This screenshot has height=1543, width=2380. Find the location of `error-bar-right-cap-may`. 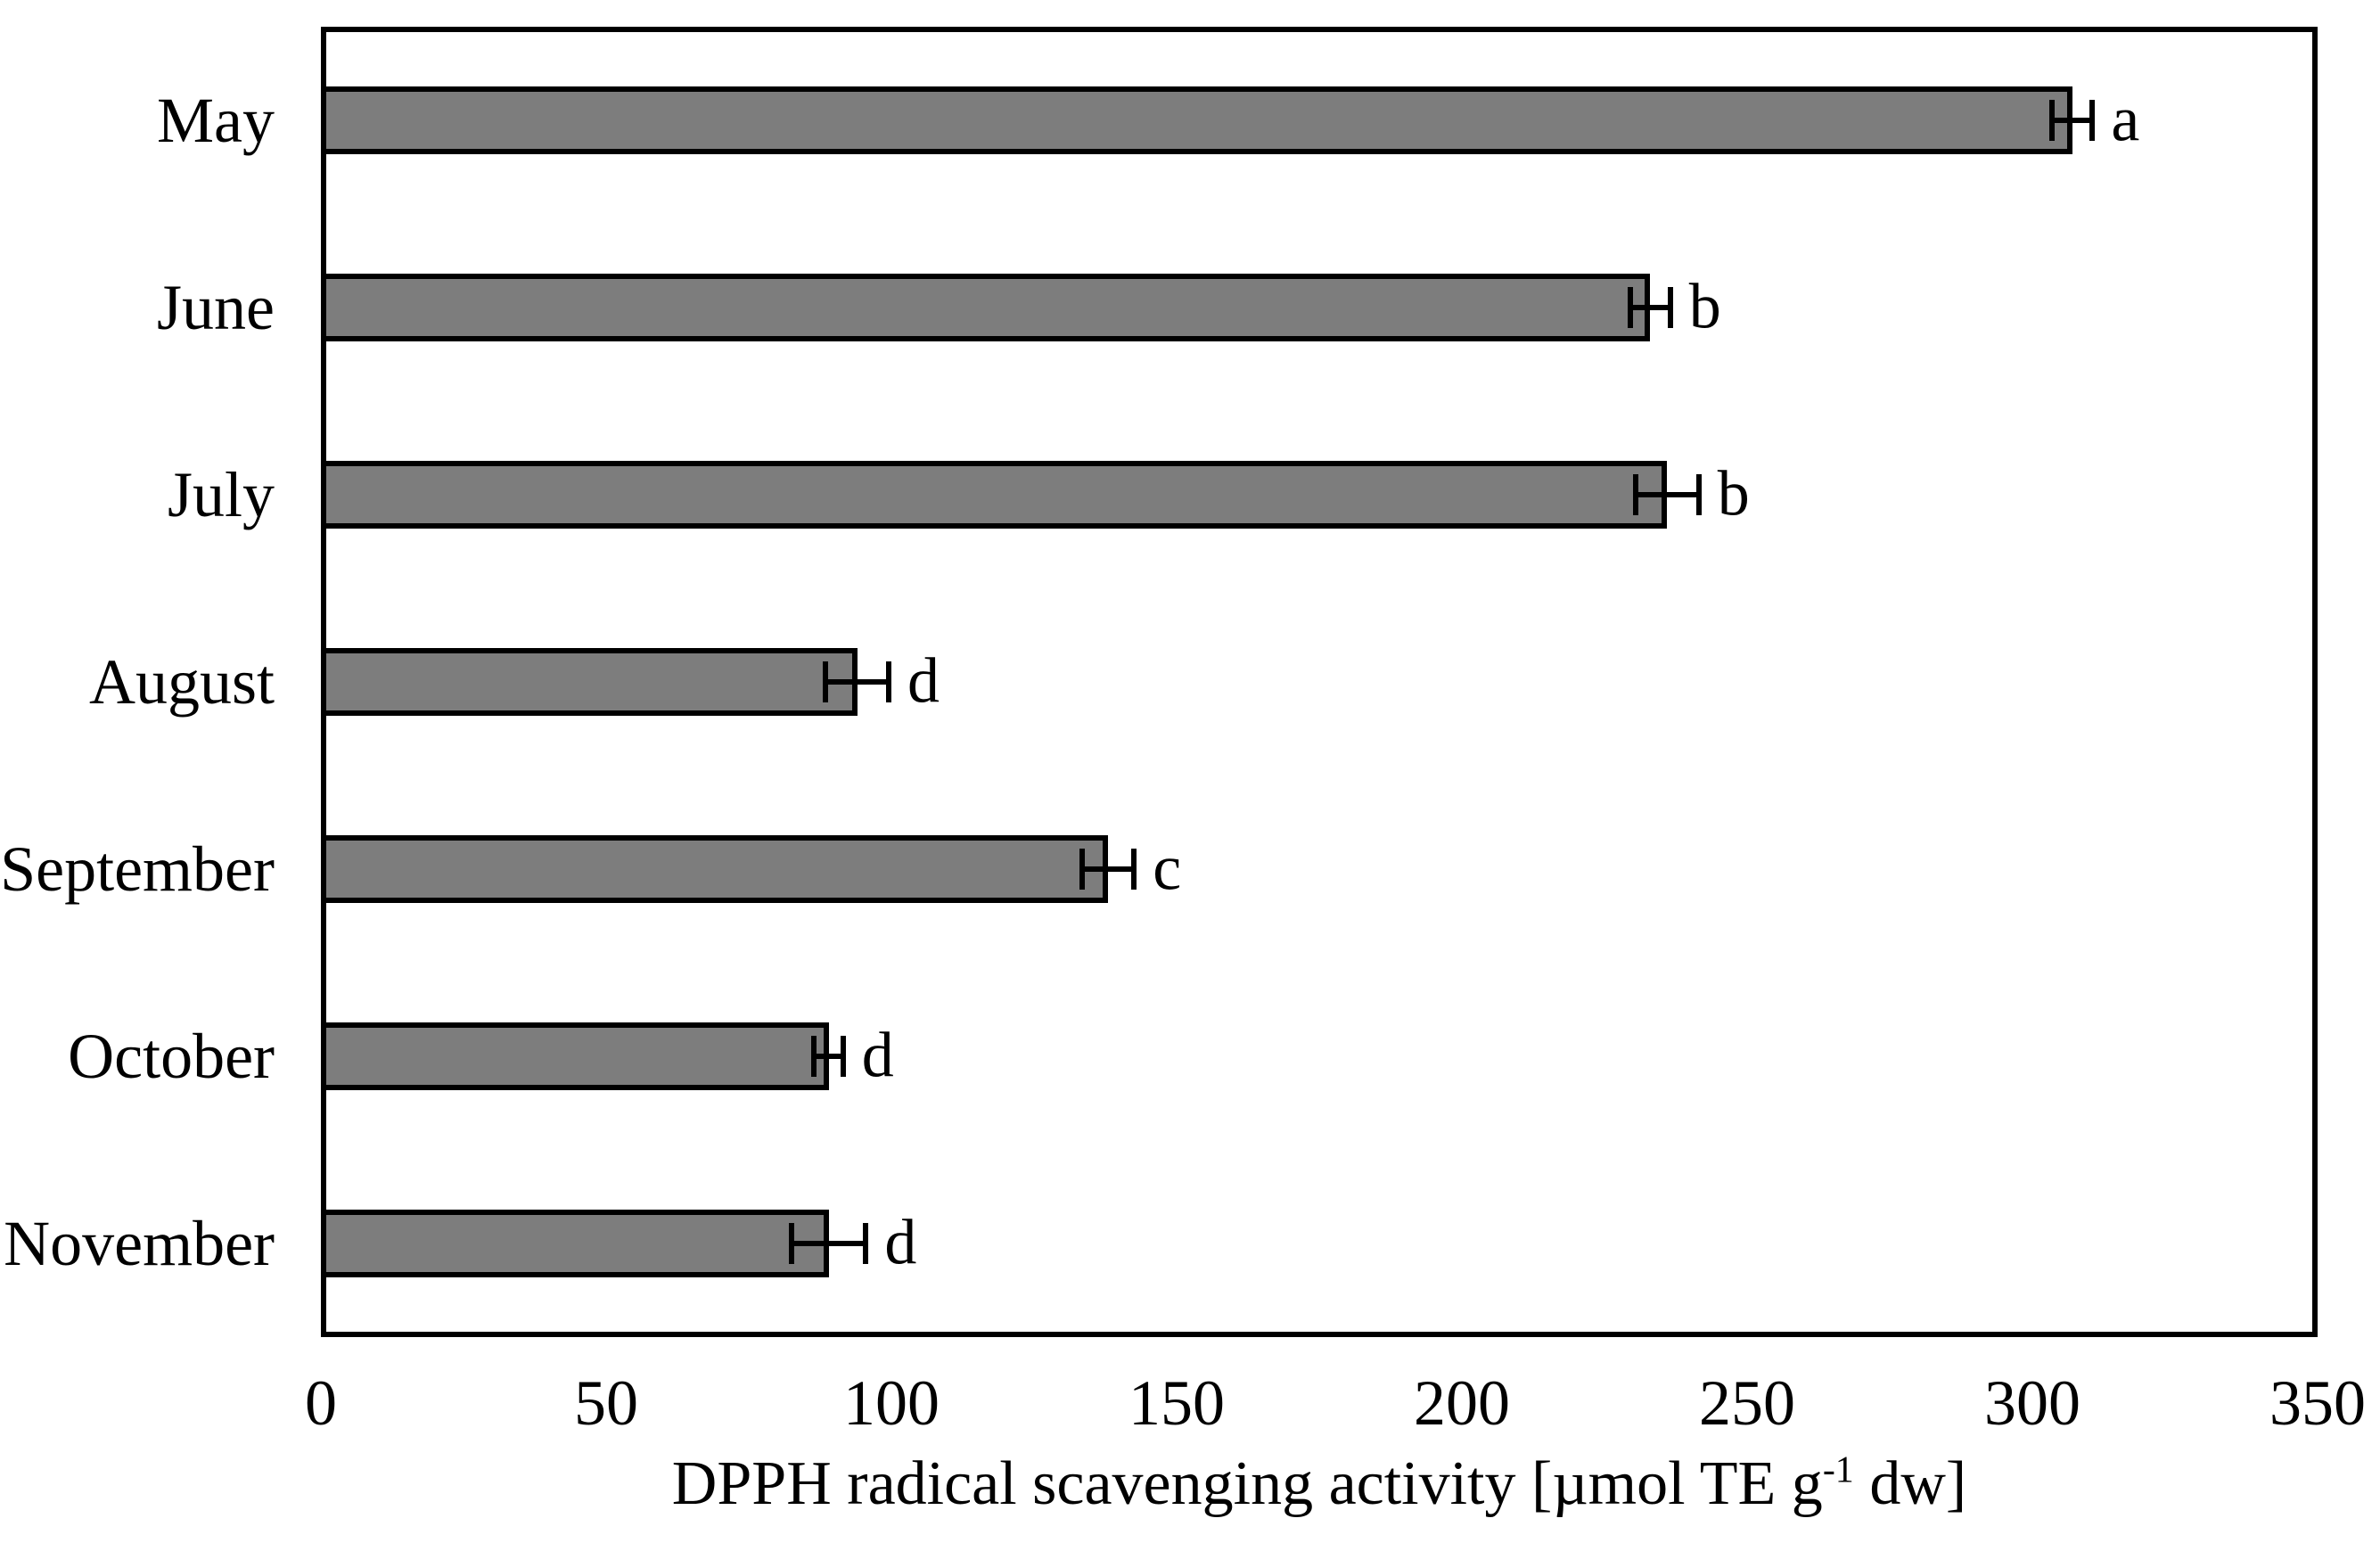

error-bar-right-cap-may is located at coordinates (2092, 120).